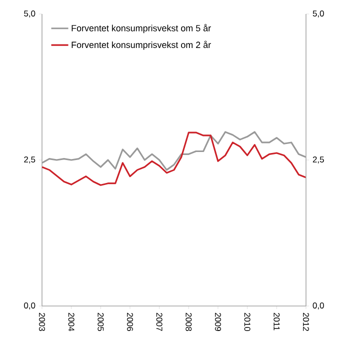  What do you see at coordinates (189, 321) in the screenshot?
I see `x-tick-label: 2008` at bounding box center [189, 321].